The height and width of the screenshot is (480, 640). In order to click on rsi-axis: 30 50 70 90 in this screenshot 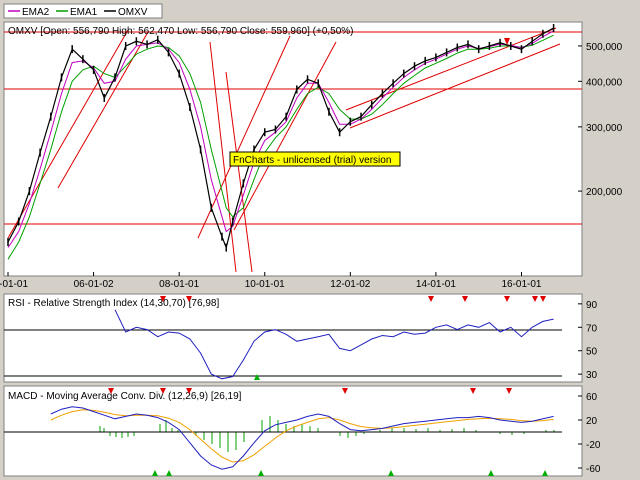, I will do `click(588, 340)`.